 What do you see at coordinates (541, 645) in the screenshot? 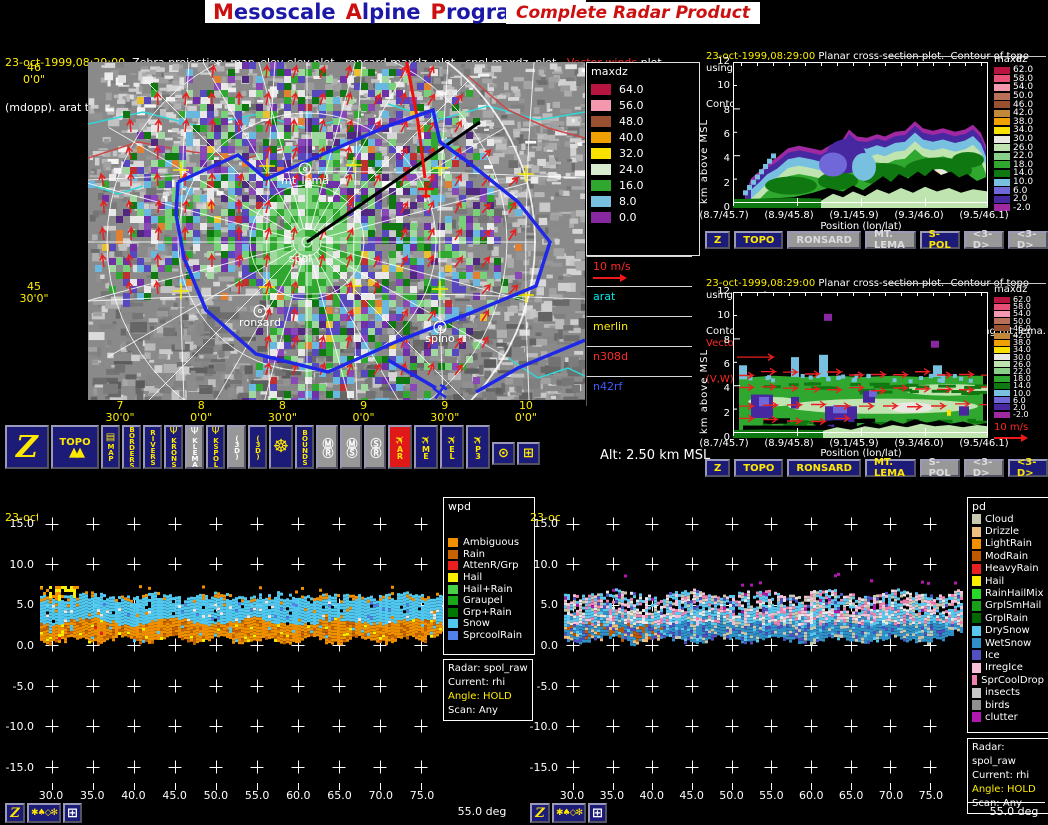
I see `pd-y-ticks: 15.0 10.0 5.0 0.0 -5.0 -10.0 -15.0` at bounding box center [541, 645].